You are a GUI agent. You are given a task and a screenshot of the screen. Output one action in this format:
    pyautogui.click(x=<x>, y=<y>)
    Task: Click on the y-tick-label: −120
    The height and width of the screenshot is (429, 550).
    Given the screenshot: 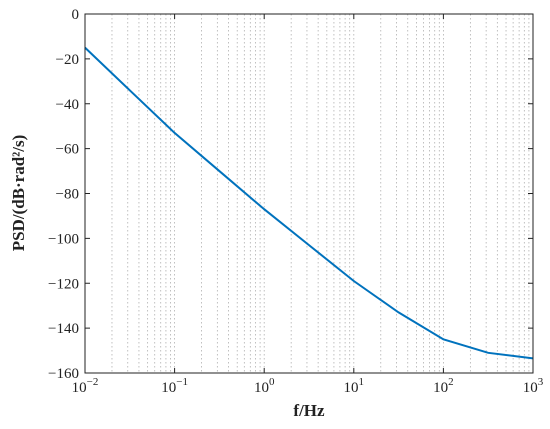 What is the action you would take?
    pyautogui.click(x=63, y=284)
    